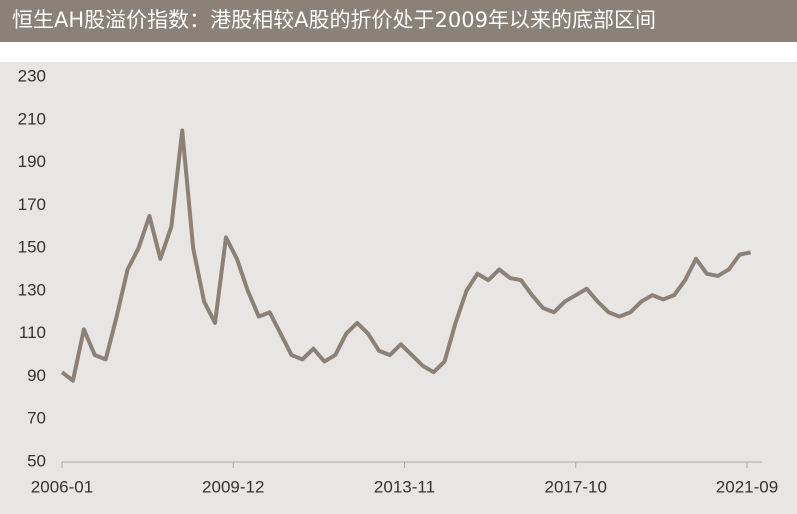 The height and width of the screenshot is (514, 797). I want to click on y-tick-label: 170, so click(32, 204).